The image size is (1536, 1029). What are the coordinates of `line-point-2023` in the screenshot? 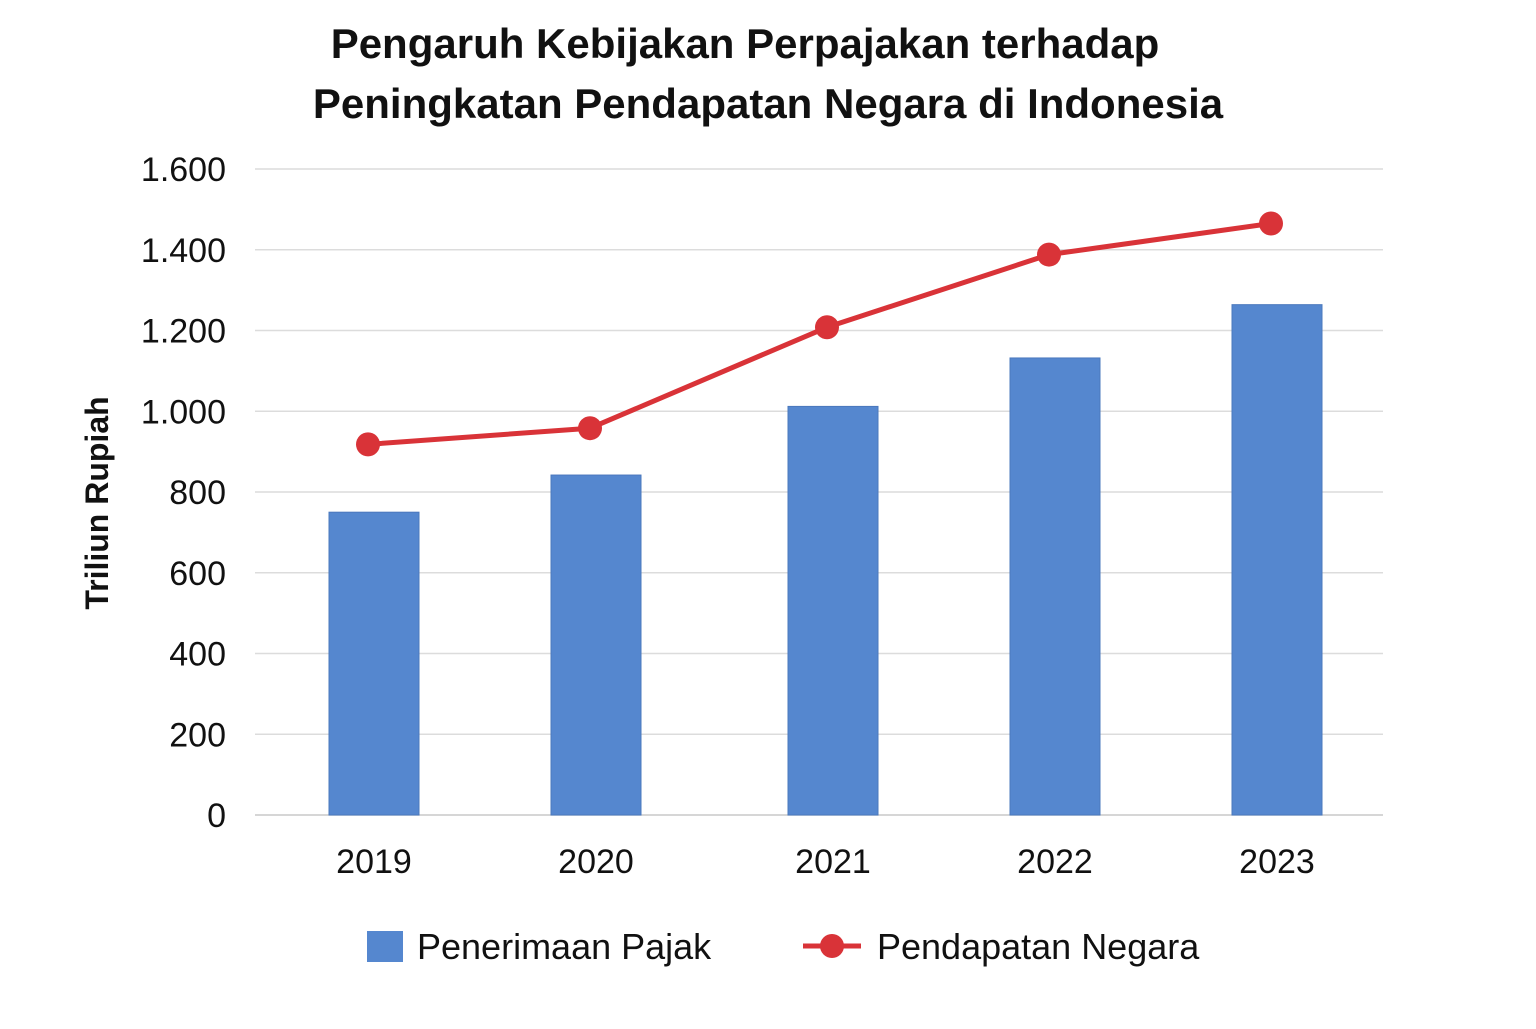 It's located at (1271, 223).